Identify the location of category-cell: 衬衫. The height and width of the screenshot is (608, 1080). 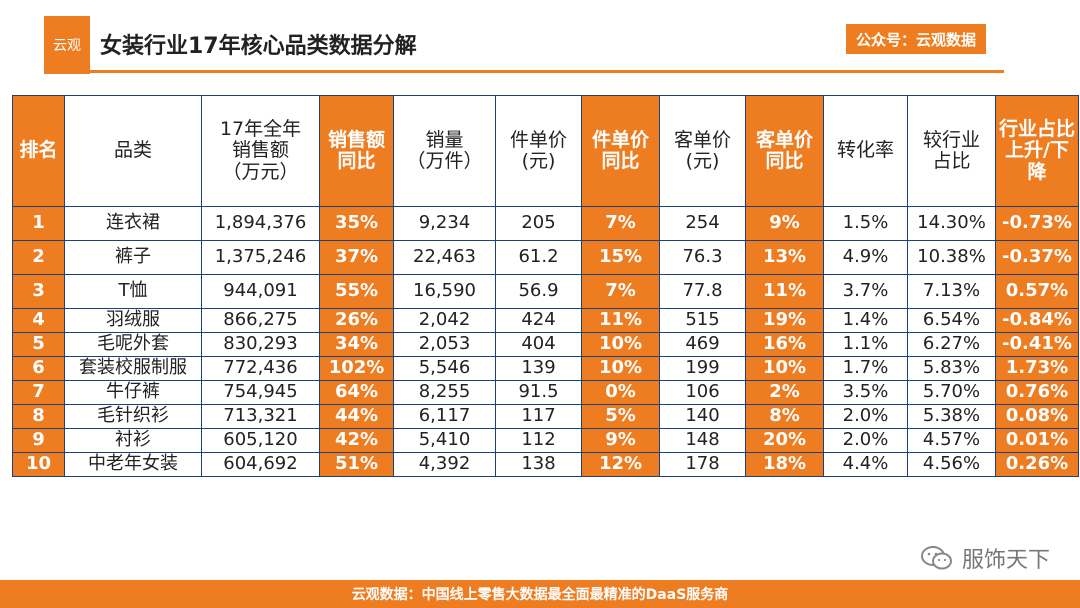
(133, 440).